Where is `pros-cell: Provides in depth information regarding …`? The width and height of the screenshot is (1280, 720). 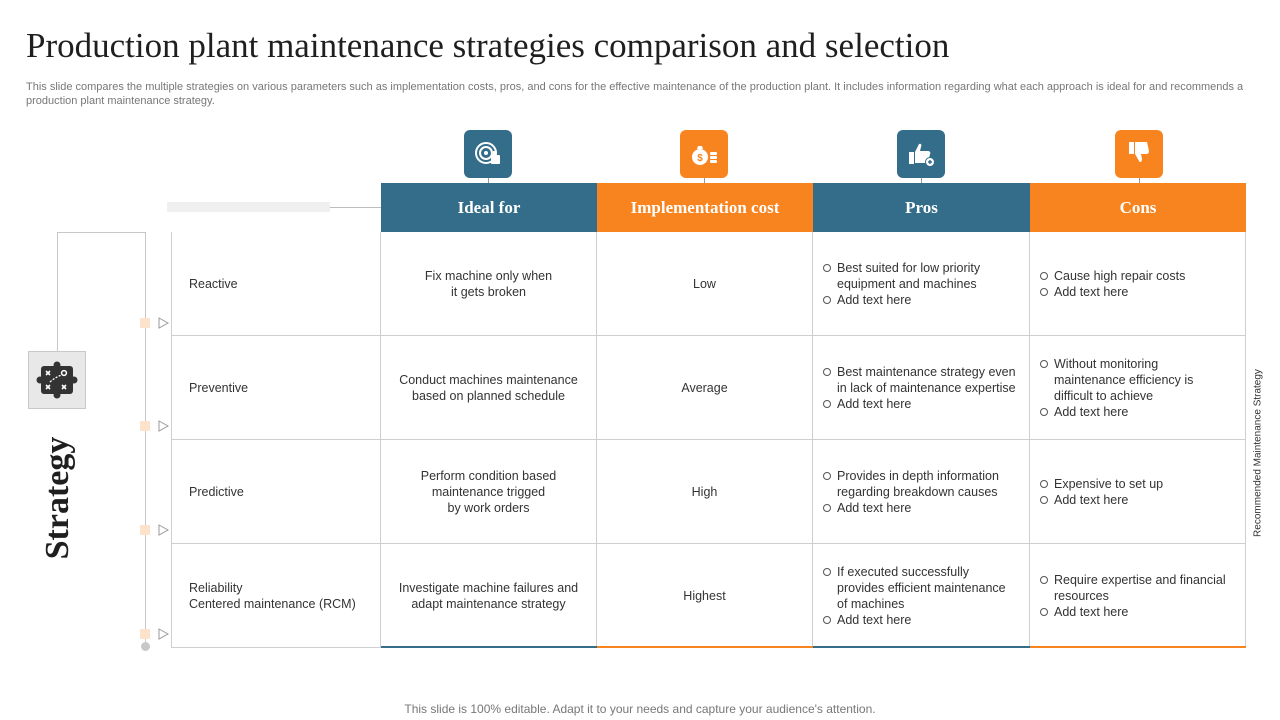 pros-cell: Provides in depth information regarding … is located at coordinates (921, 492).